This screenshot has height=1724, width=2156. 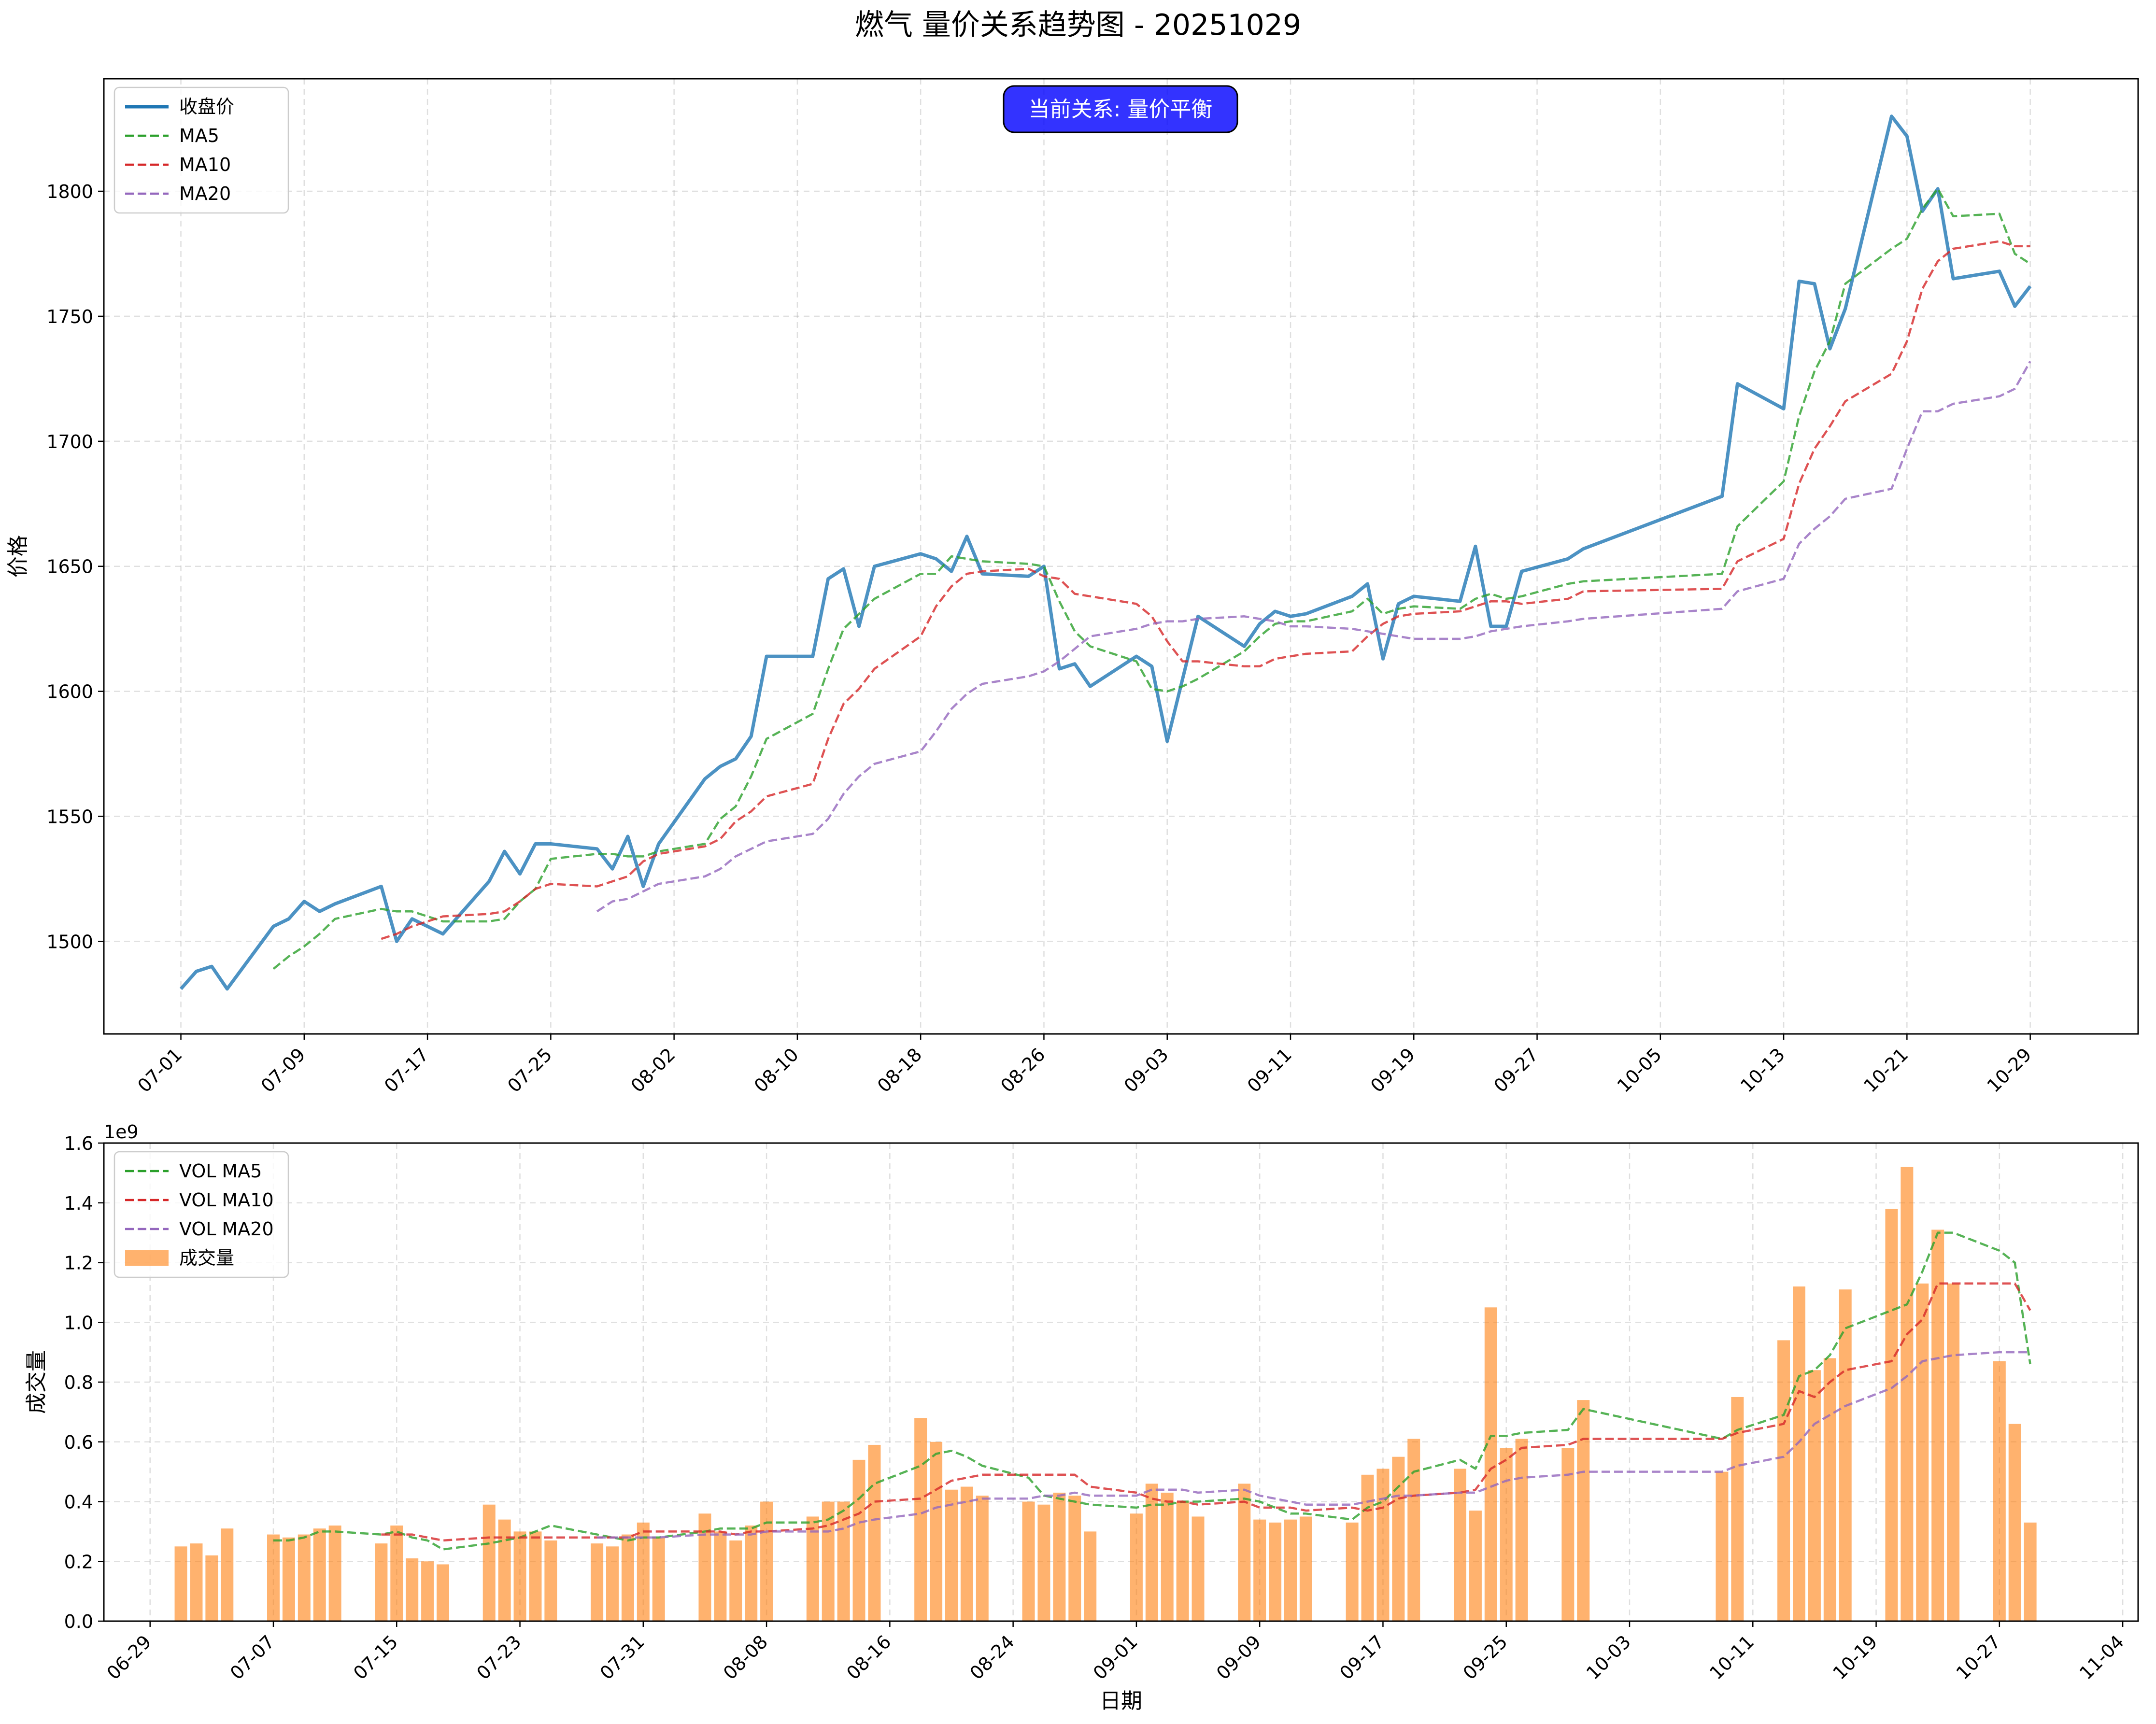 What do you see at coordinates (78, 1263) in the screenshot?
I see `y-tick-label: 1.2` at bounding box center [78, 1263].